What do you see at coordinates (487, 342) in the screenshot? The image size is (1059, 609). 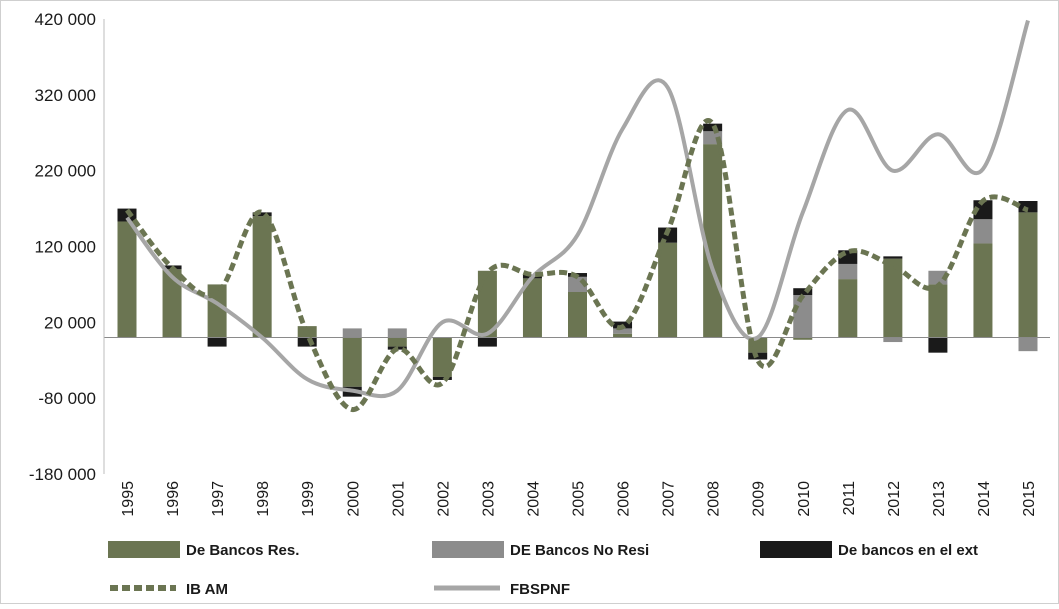 I see `bar-de-bancos-en-el-ext-2003` at bounding box center [487, 342].